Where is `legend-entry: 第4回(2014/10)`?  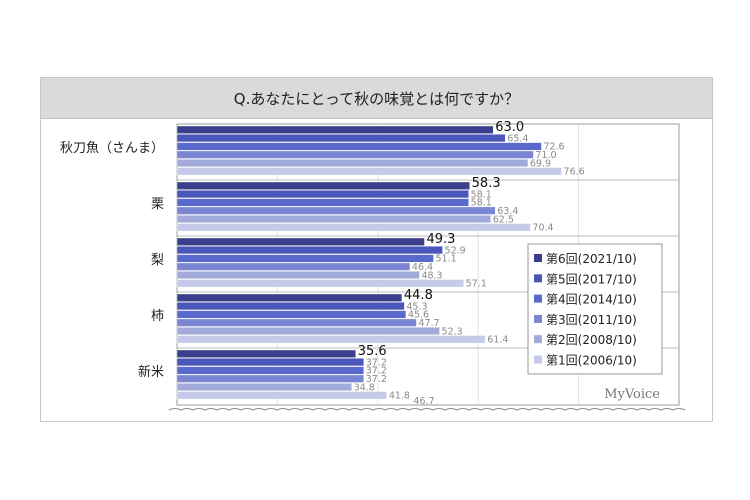
legend-entry: 第4回(2014/10) is located at coordinates (591, 300).